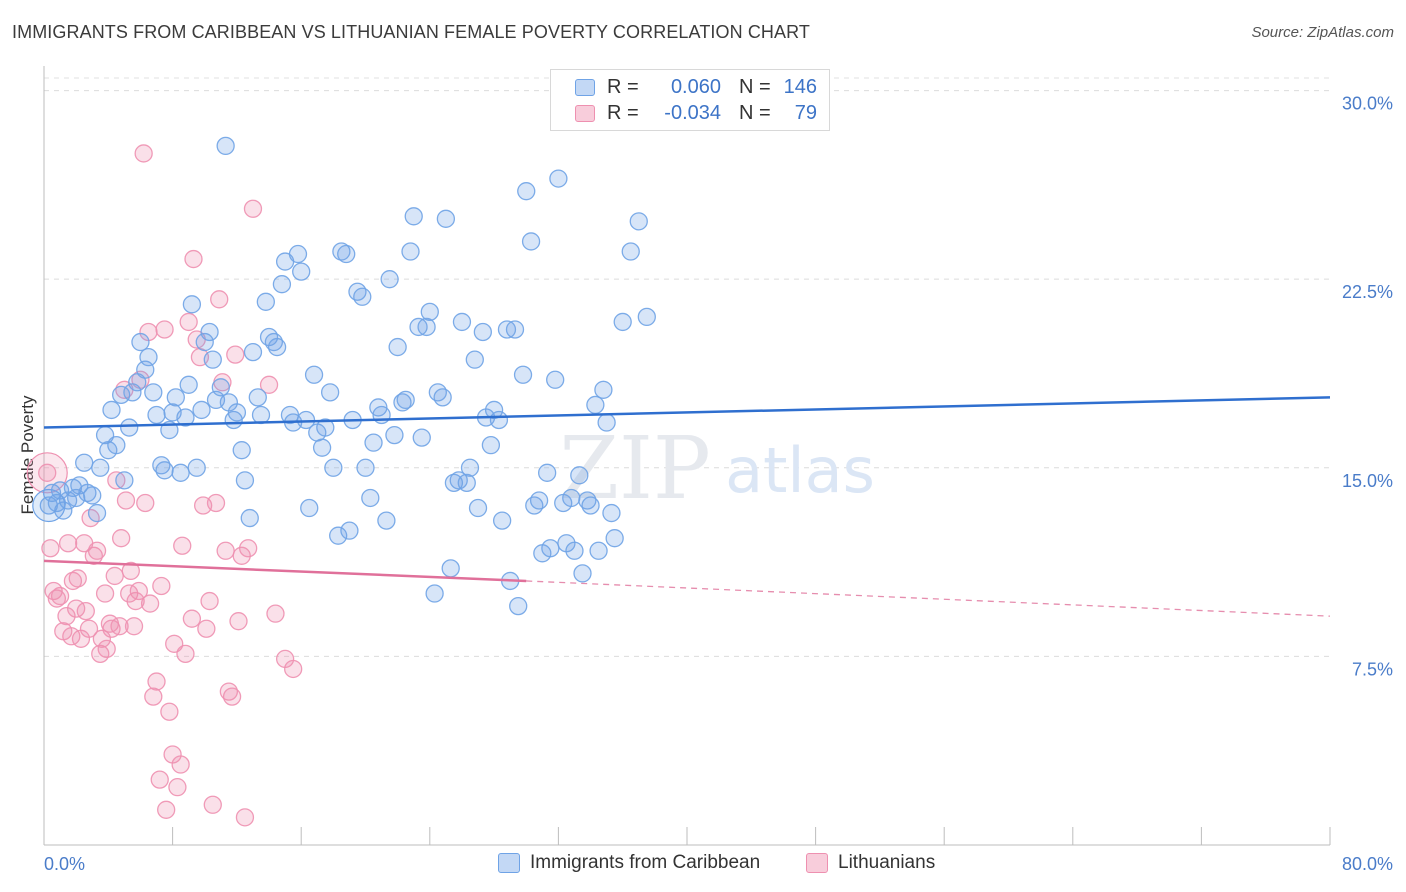 Image resolution: width=1406 pixels, height=892 pixels. Describe the element at coordinates (687, 412) in the screenshot. I see `caribbean-trend-line` at that location.